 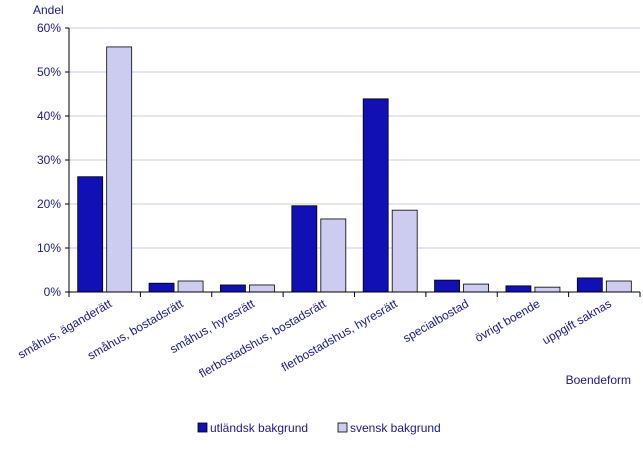 What do you see at coordinates (49, 204) in the screenshot?
I see `y-tick-label: 20%` at bounding box center [49, 204].